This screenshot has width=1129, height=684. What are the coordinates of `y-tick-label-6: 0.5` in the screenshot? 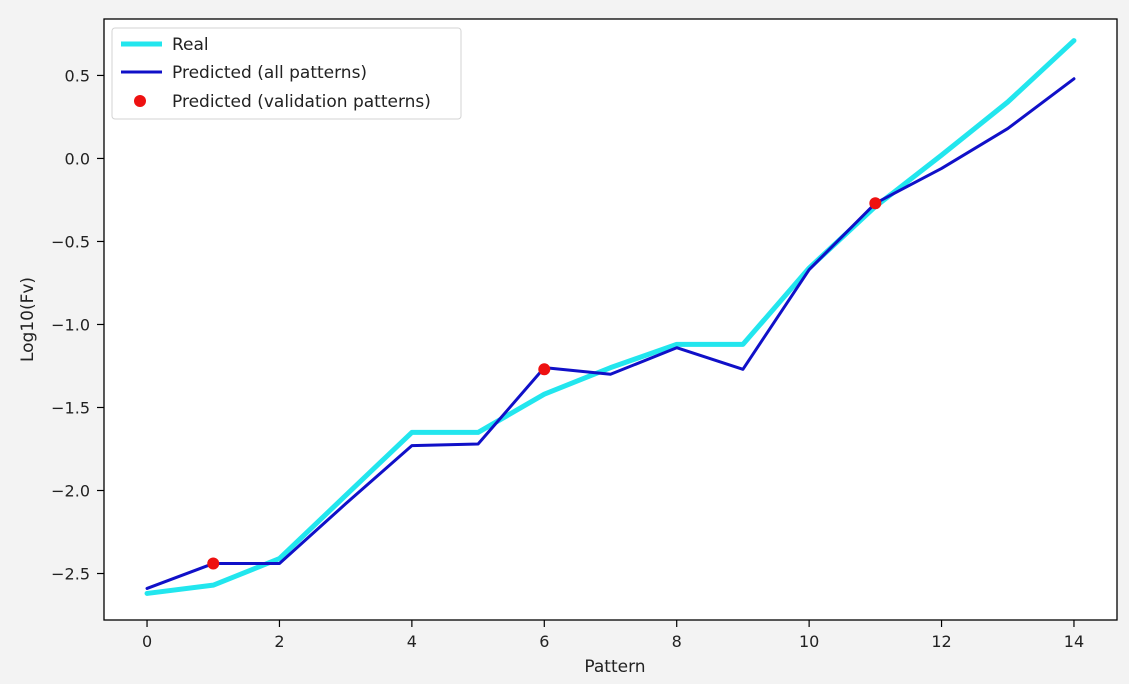 It's located at (77, 75).